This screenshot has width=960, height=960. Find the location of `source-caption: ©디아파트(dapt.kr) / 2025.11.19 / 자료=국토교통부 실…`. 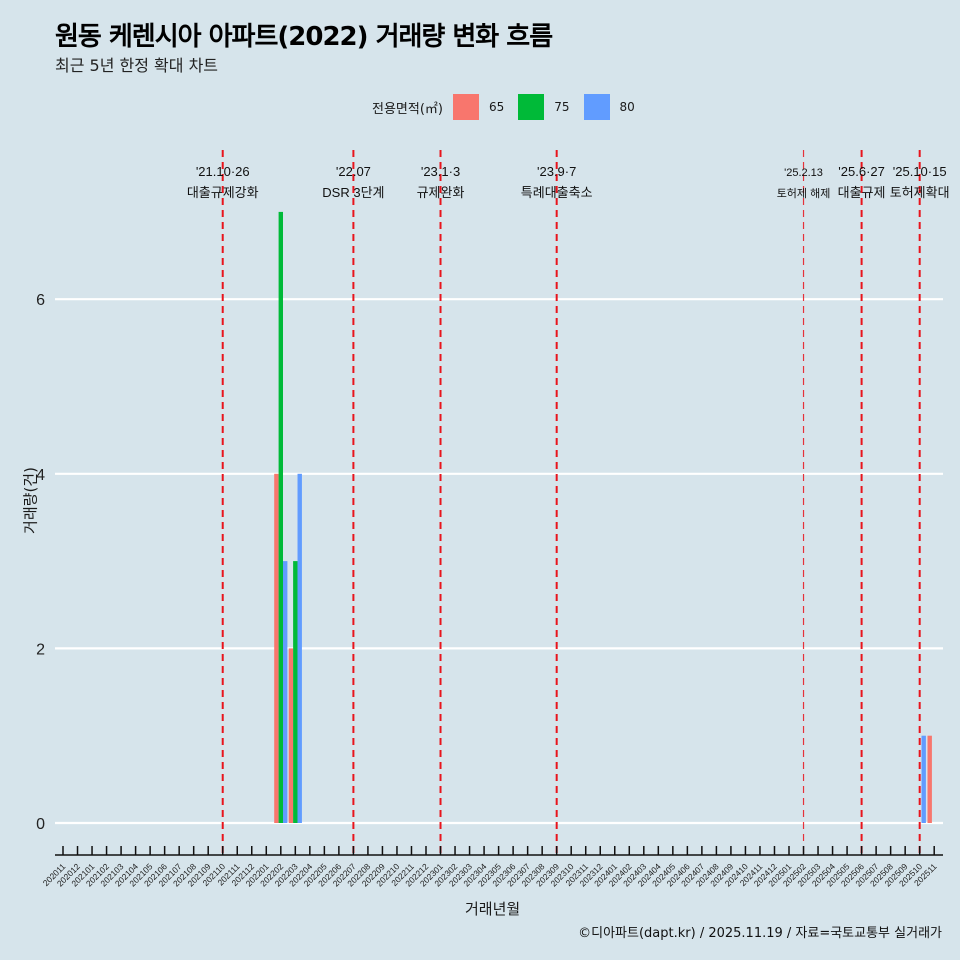

source-caption: ©디아파트(dapt.kr) / 2025.11.19 / 자료=국토교통부 실… is located at coordinates (760, 933).